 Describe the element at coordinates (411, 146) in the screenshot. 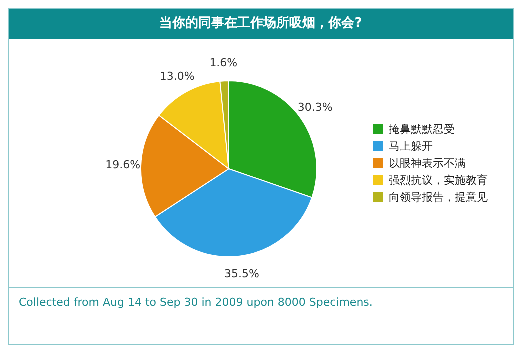

I see `legend-label: 马上躲开` at that location.